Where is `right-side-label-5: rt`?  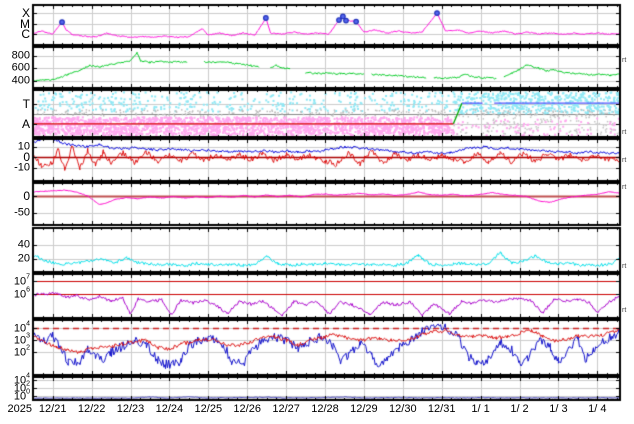
right-side-label-5: rt is located at coordinates (624, 310).